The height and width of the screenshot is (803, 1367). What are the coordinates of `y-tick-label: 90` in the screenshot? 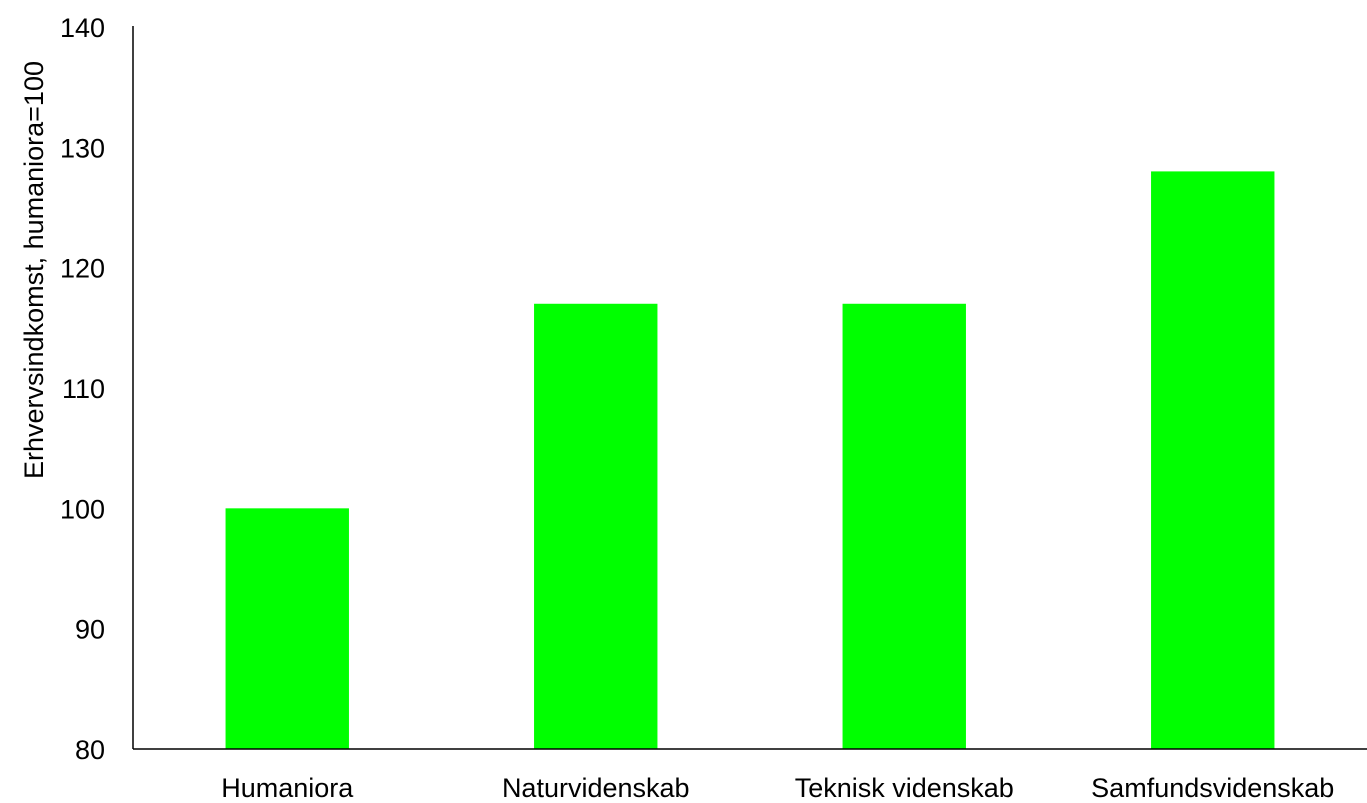 It's located at (90, 630).